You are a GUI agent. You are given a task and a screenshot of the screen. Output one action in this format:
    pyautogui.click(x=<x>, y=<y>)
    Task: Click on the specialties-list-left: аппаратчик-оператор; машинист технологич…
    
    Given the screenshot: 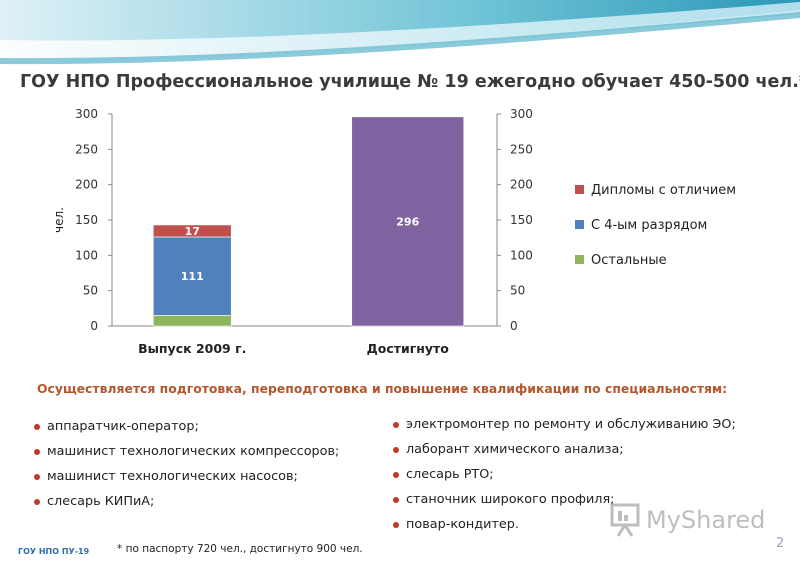 What is the action you would take?
    pyautogui.click(x=185, y=468)
    